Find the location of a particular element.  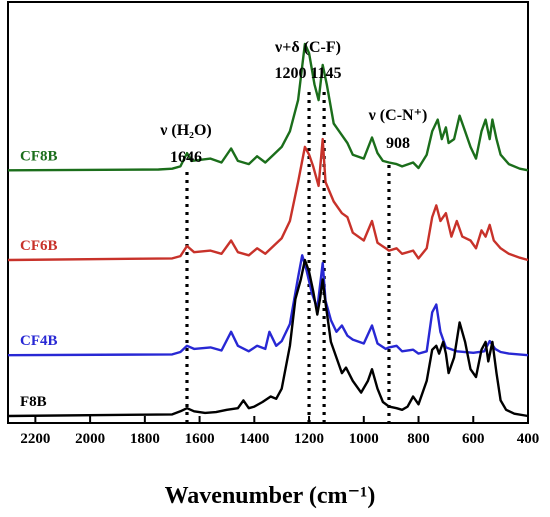

x-axis-title: Wavenumber (cm⁻¹) is located at coordinates (270, 496).